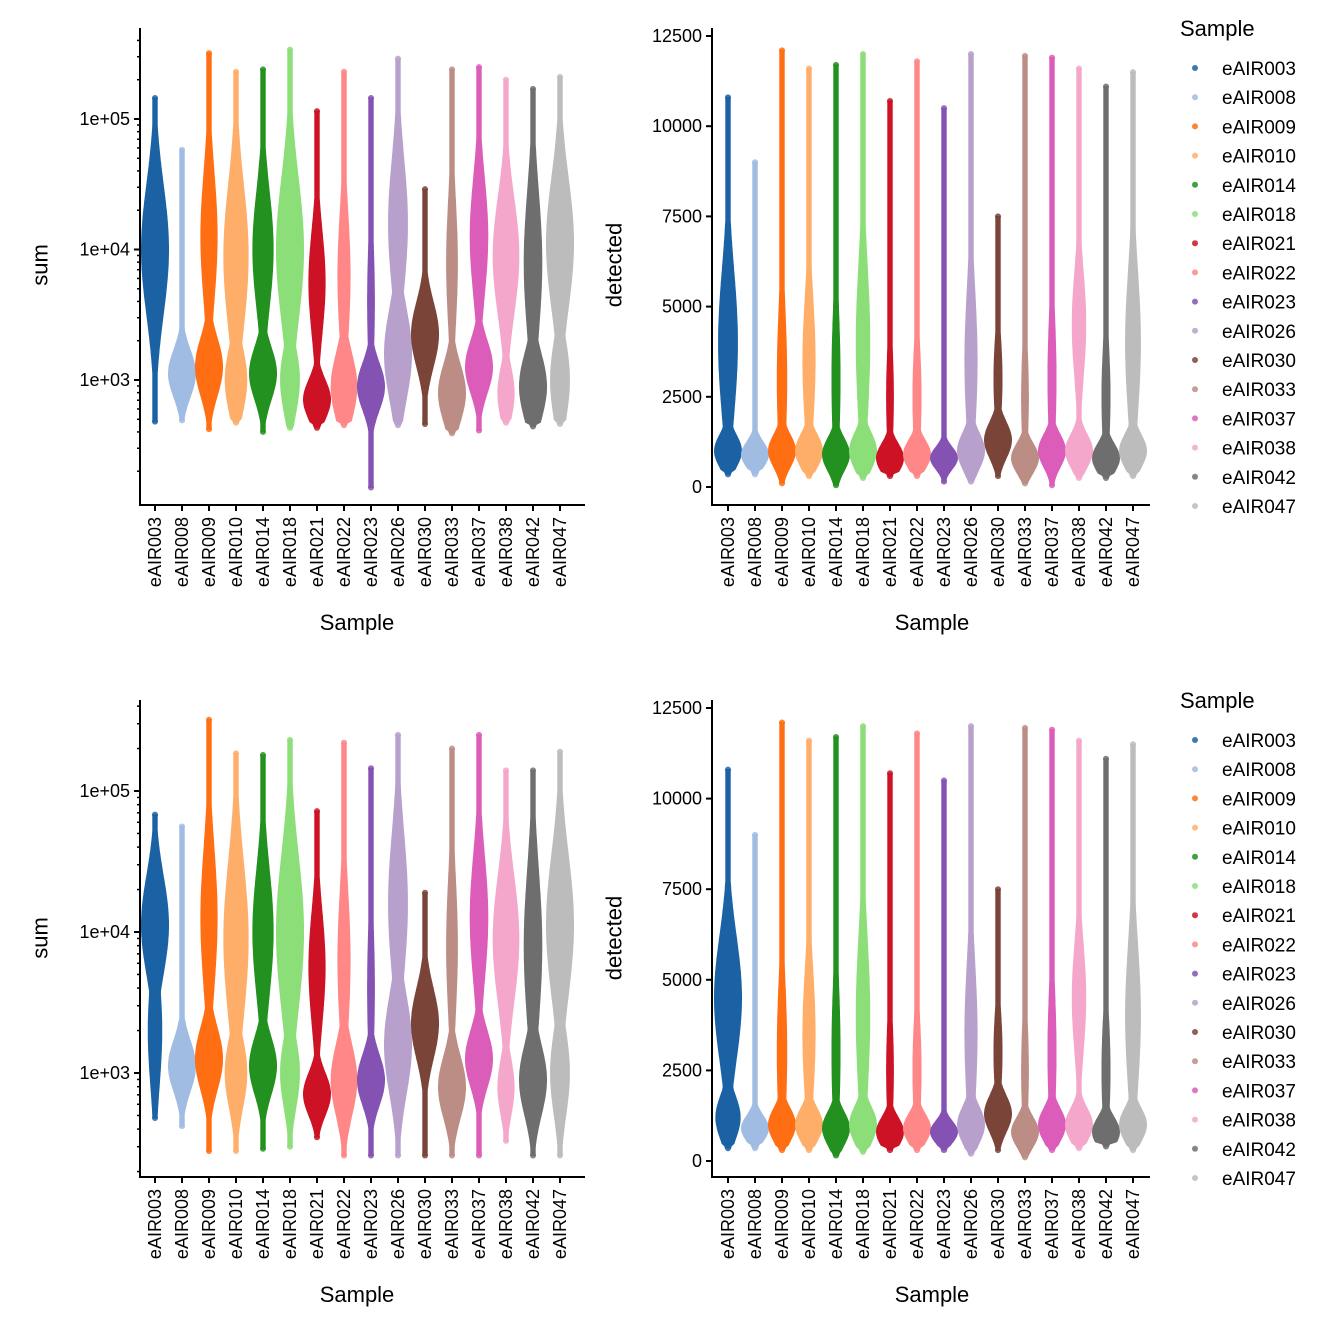 This screenshot has height=1344, width=1344. What do you see at coordinates (1259, 332) in the screenshot?
I see `legend-label: eAIR026` at bounding box center [1259, 332].